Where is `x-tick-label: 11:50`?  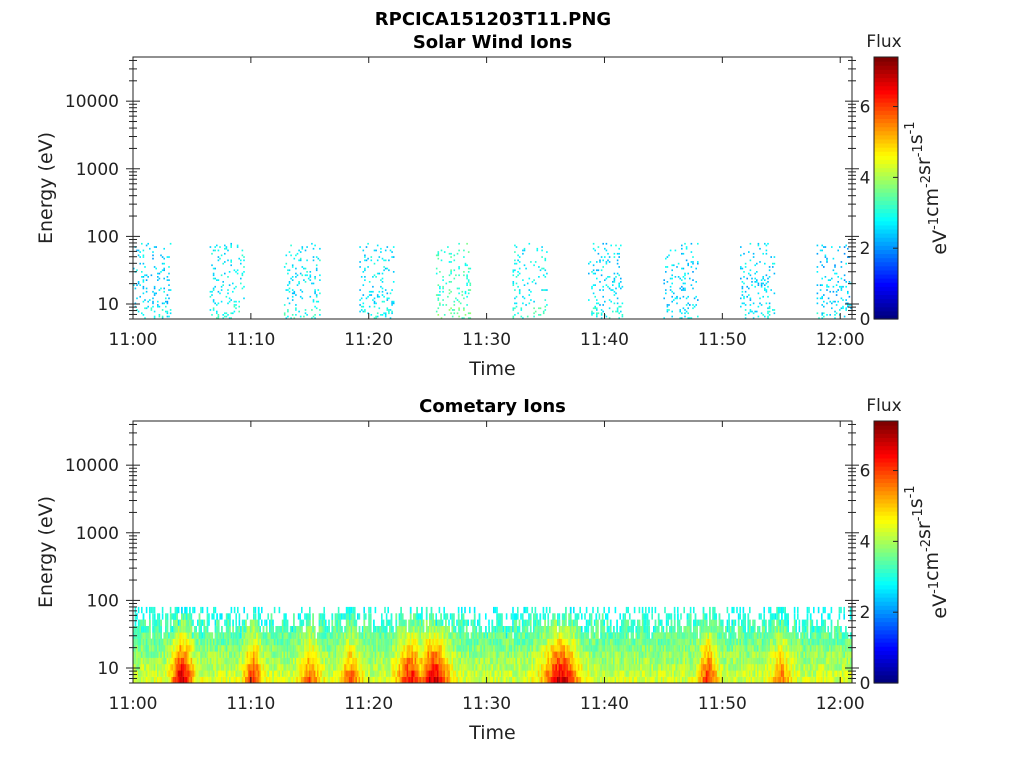 x-tick-label: 11:50 is located at coordinates (722, 340).